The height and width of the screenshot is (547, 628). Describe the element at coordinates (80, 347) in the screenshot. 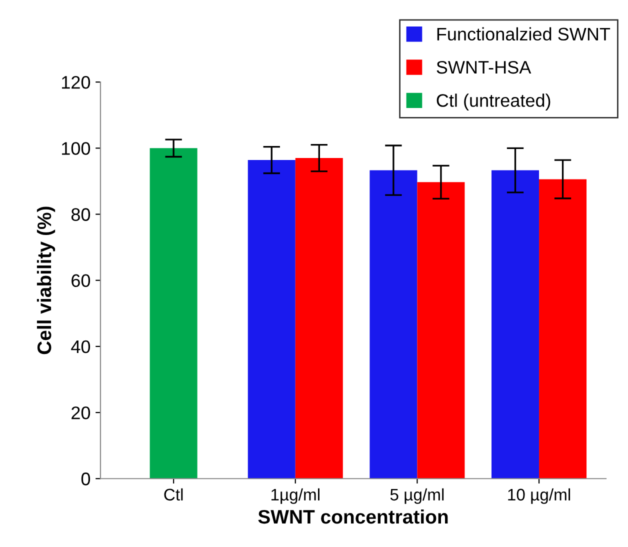

I see `y-tick-label: 40` at that location.